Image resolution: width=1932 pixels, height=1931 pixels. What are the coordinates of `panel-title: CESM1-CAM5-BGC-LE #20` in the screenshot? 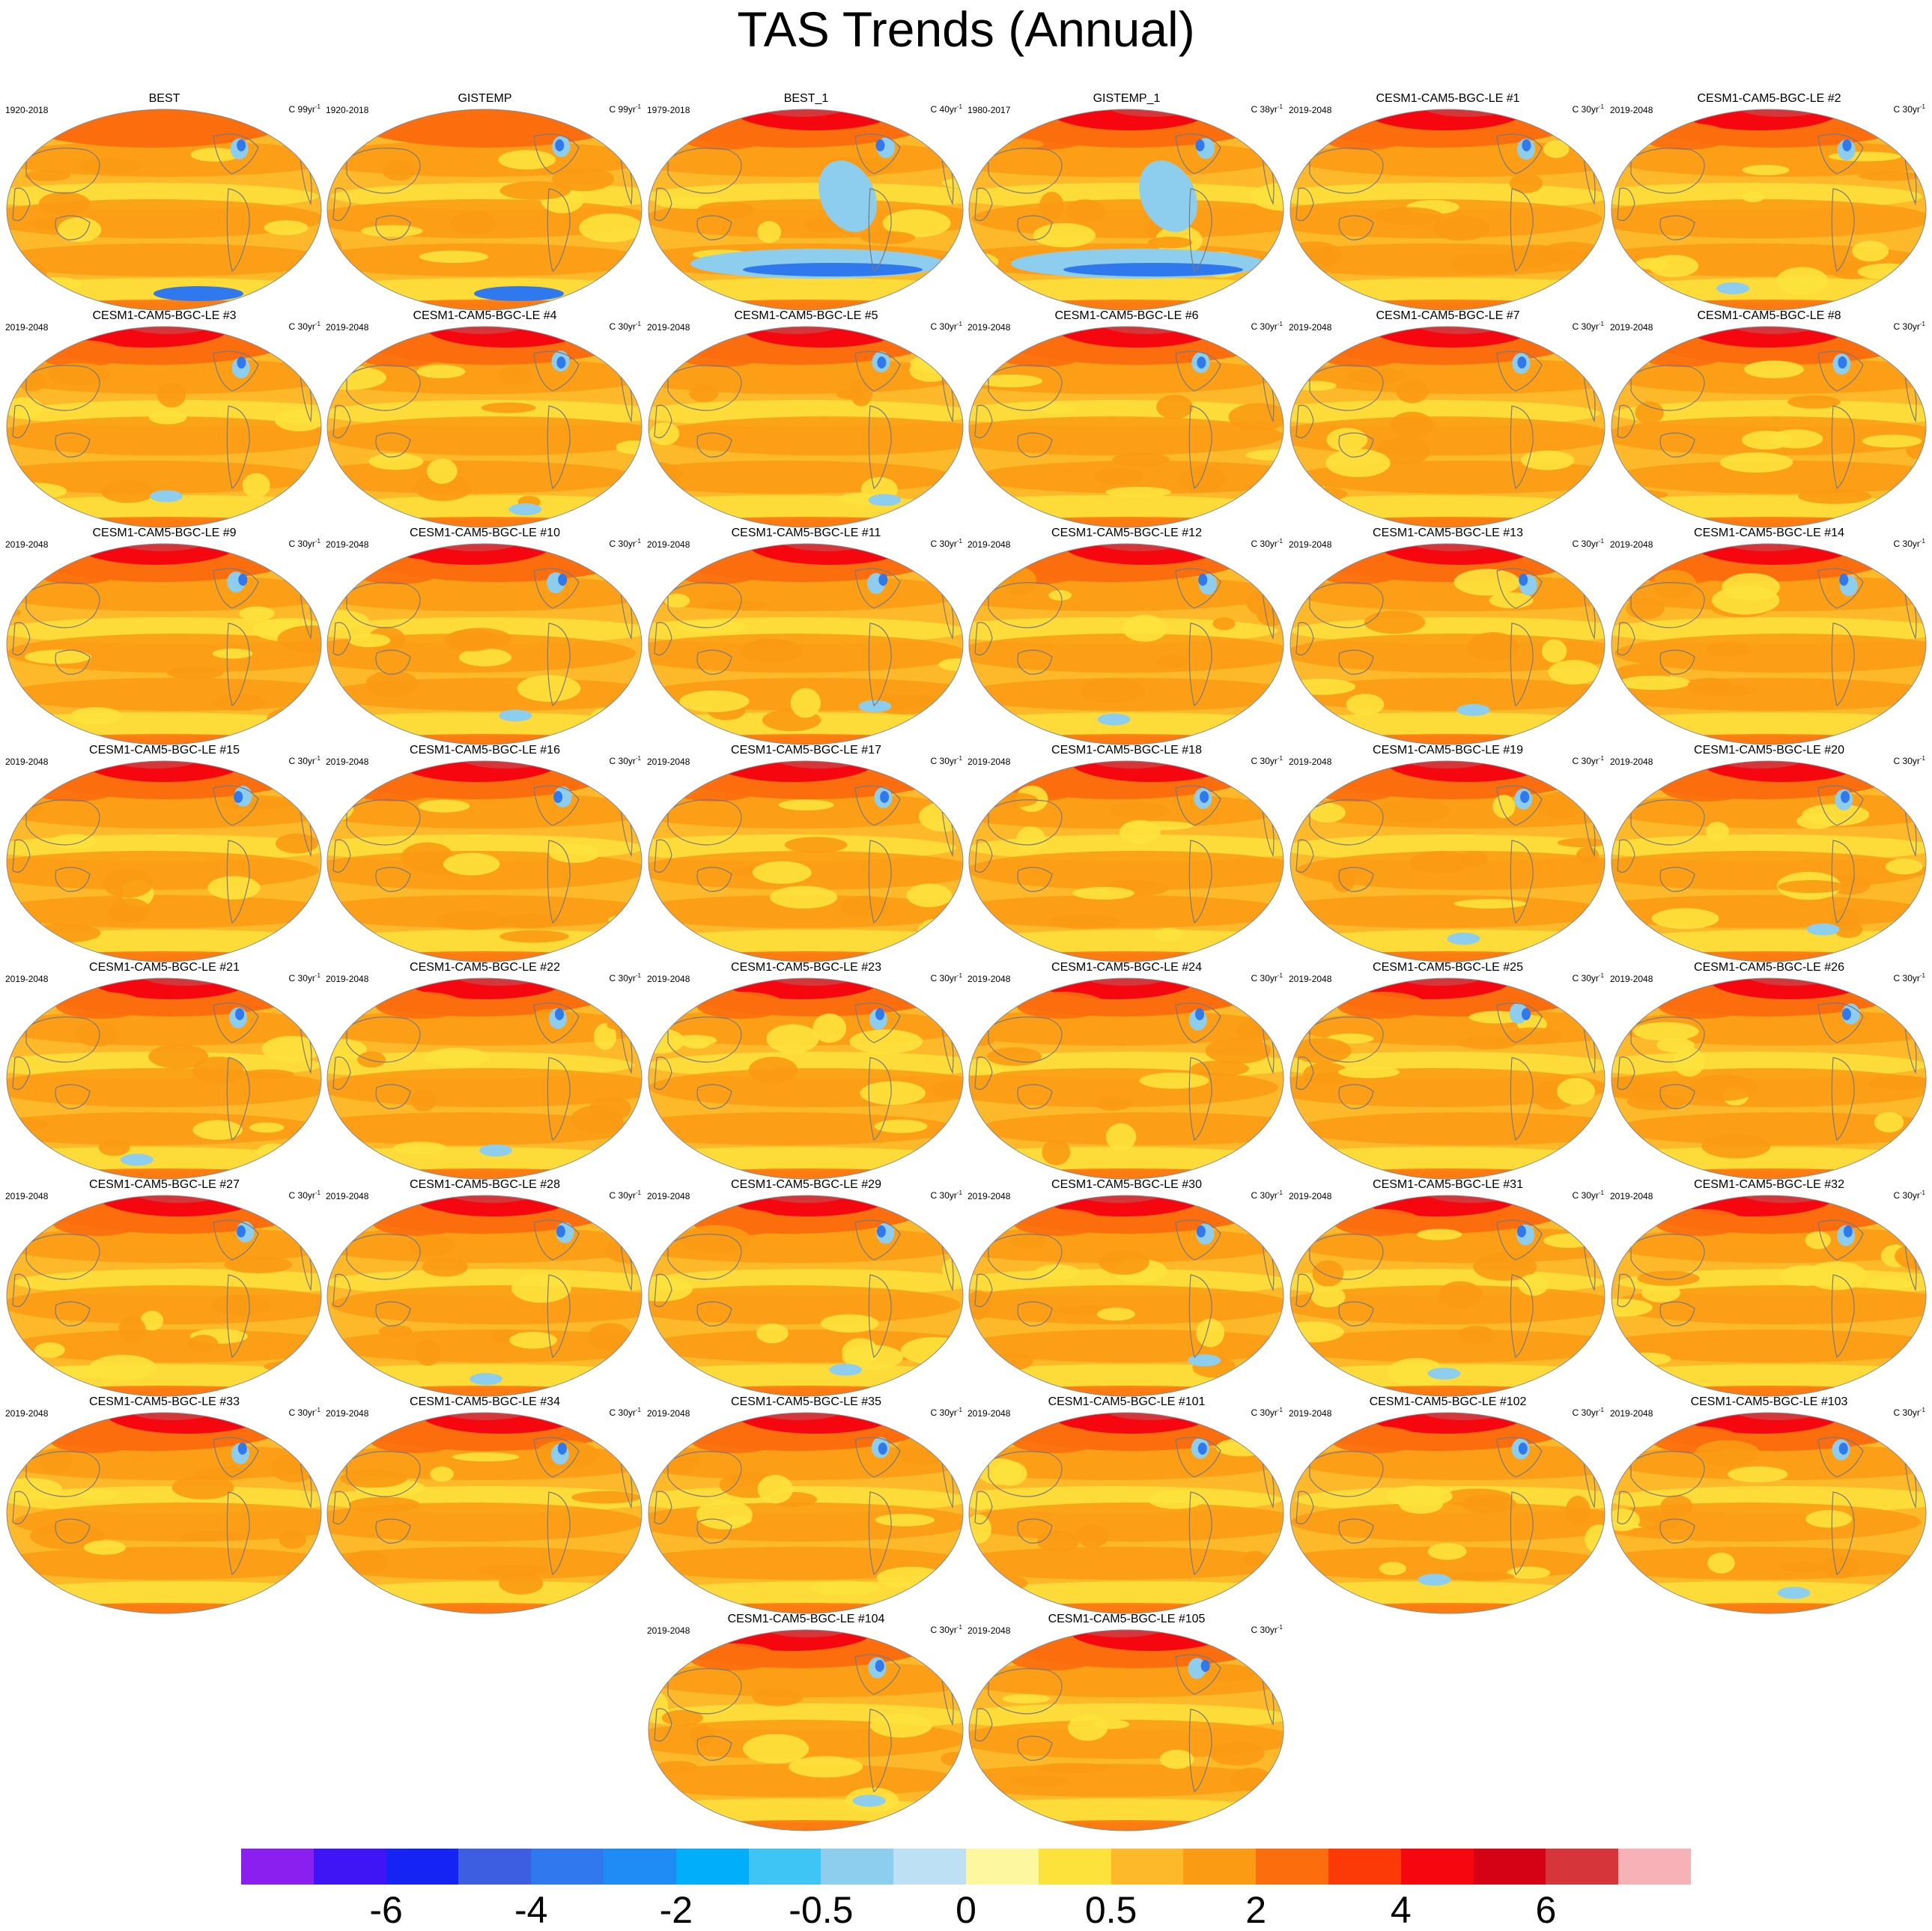 It's located at (1769, 750).